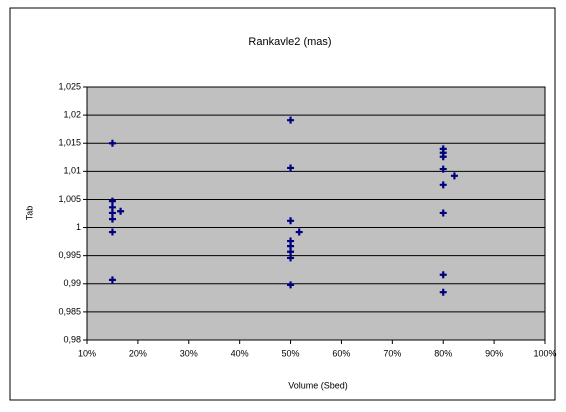  What do you see at coordinates (87, 353) in the screenshot?
I see `x-tick-label: 10%` at bounding box center [87, 353].